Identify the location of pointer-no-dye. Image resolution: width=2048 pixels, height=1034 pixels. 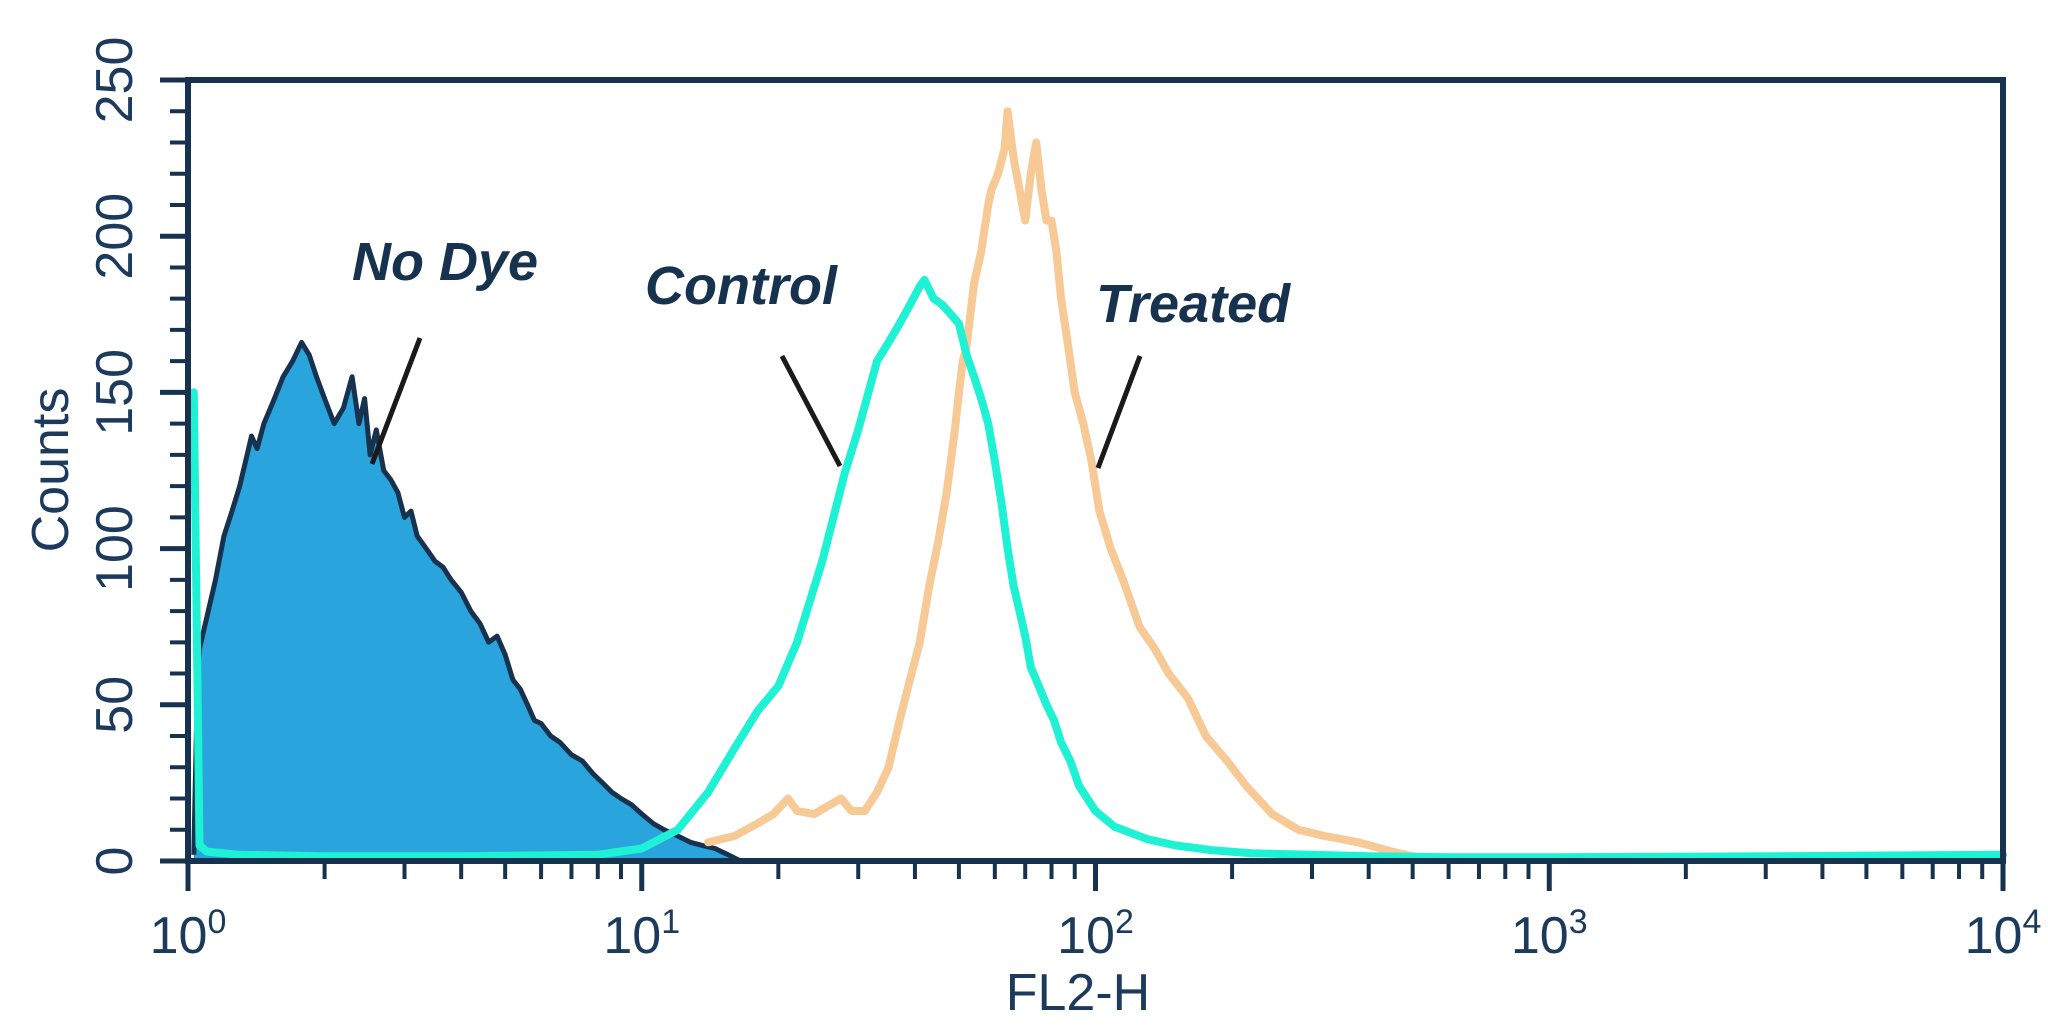
(396, 401).